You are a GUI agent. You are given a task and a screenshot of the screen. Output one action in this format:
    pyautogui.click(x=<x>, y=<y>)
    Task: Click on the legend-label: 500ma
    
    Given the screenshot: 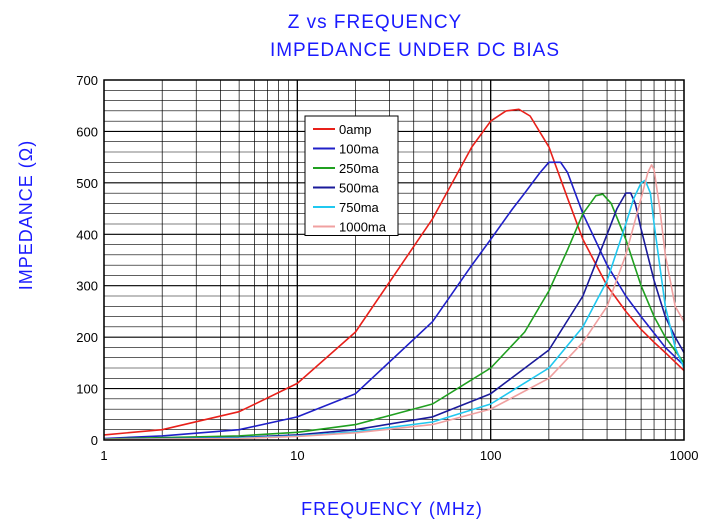 What is the action you would take?
    pyautogui.click(x=359, y=188)
    